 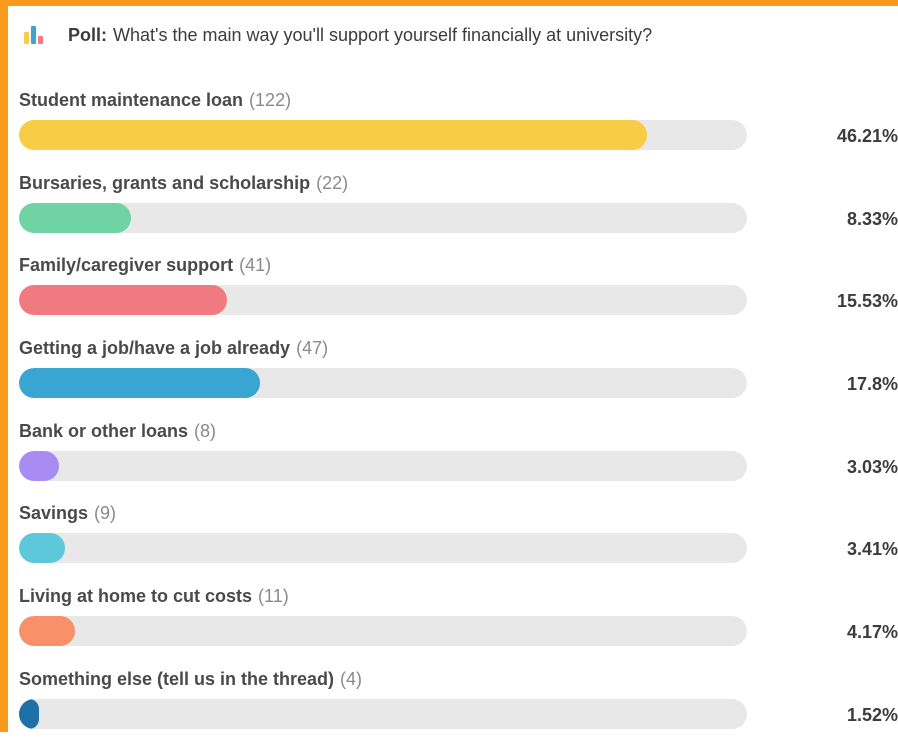 I want to click on option-text: Something else (tell us in the thread), so click(x=177, y=678).